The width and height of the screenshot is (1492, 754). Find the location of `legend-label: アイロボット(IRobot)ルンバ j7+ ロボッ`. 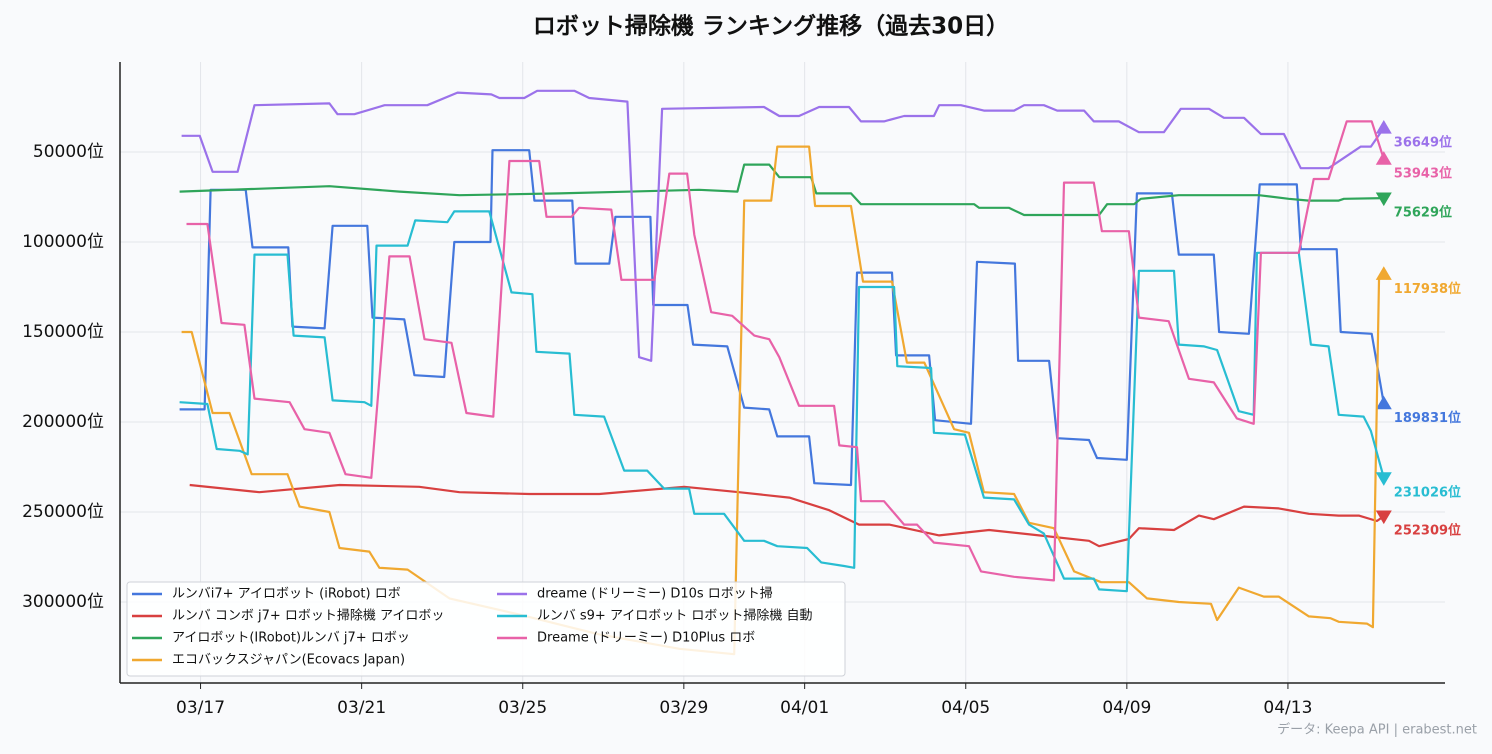

legend-label: アイロボット(IRobot)ルンバ j7+ ロボッ is located at coordinates (291, 638).